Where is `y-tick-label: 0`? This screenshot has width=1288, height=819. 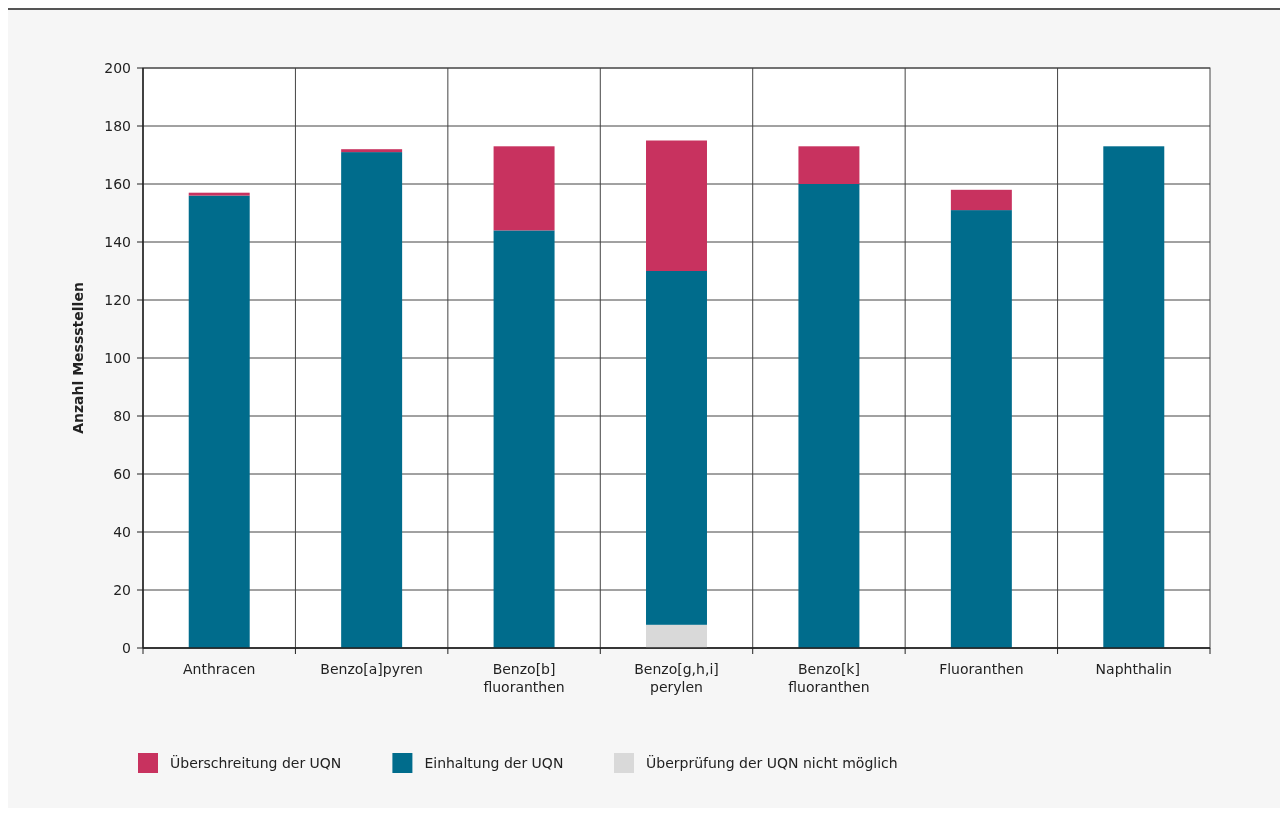
y-tick-label: 0 is located at coordinates (126, 647).